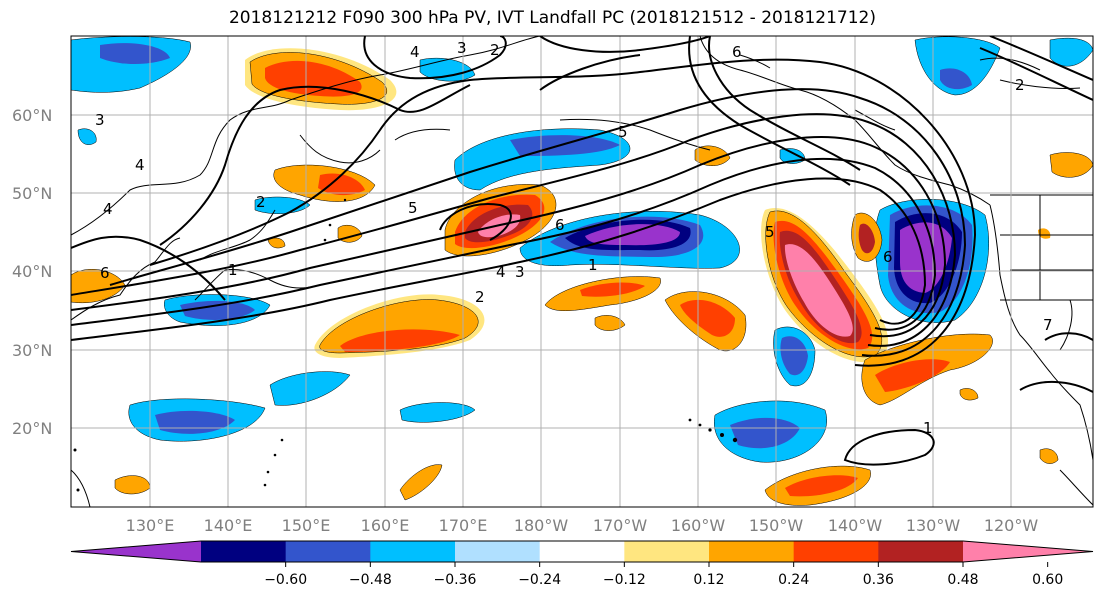  Describe the element at coordinates (878, 580) in the screenshot. I see `colorbar-tick-label: 0.36` at that location.